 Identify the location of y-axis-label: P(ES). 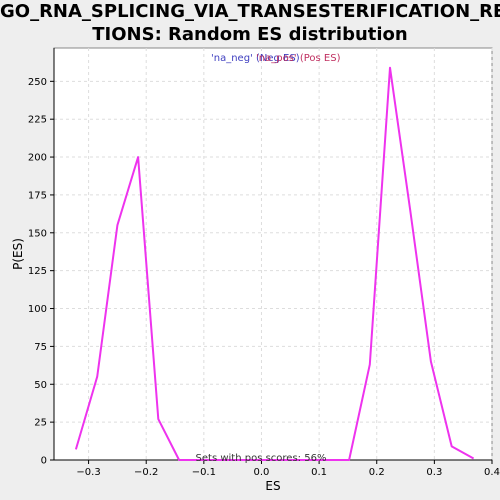
(18, 254).